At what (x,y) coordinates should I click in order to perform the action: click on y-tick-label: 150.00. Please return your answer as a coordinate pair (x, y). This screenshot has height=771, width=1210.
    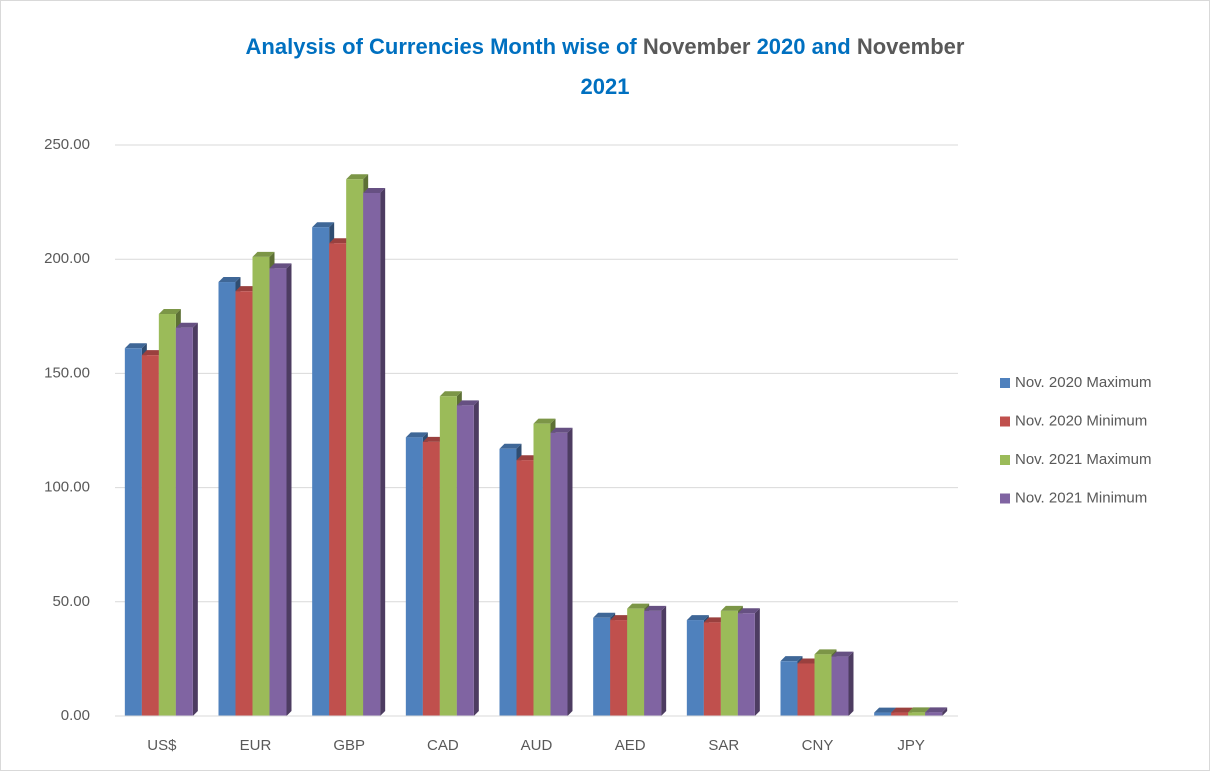
    Looking at the image, I should click on (67, 372).